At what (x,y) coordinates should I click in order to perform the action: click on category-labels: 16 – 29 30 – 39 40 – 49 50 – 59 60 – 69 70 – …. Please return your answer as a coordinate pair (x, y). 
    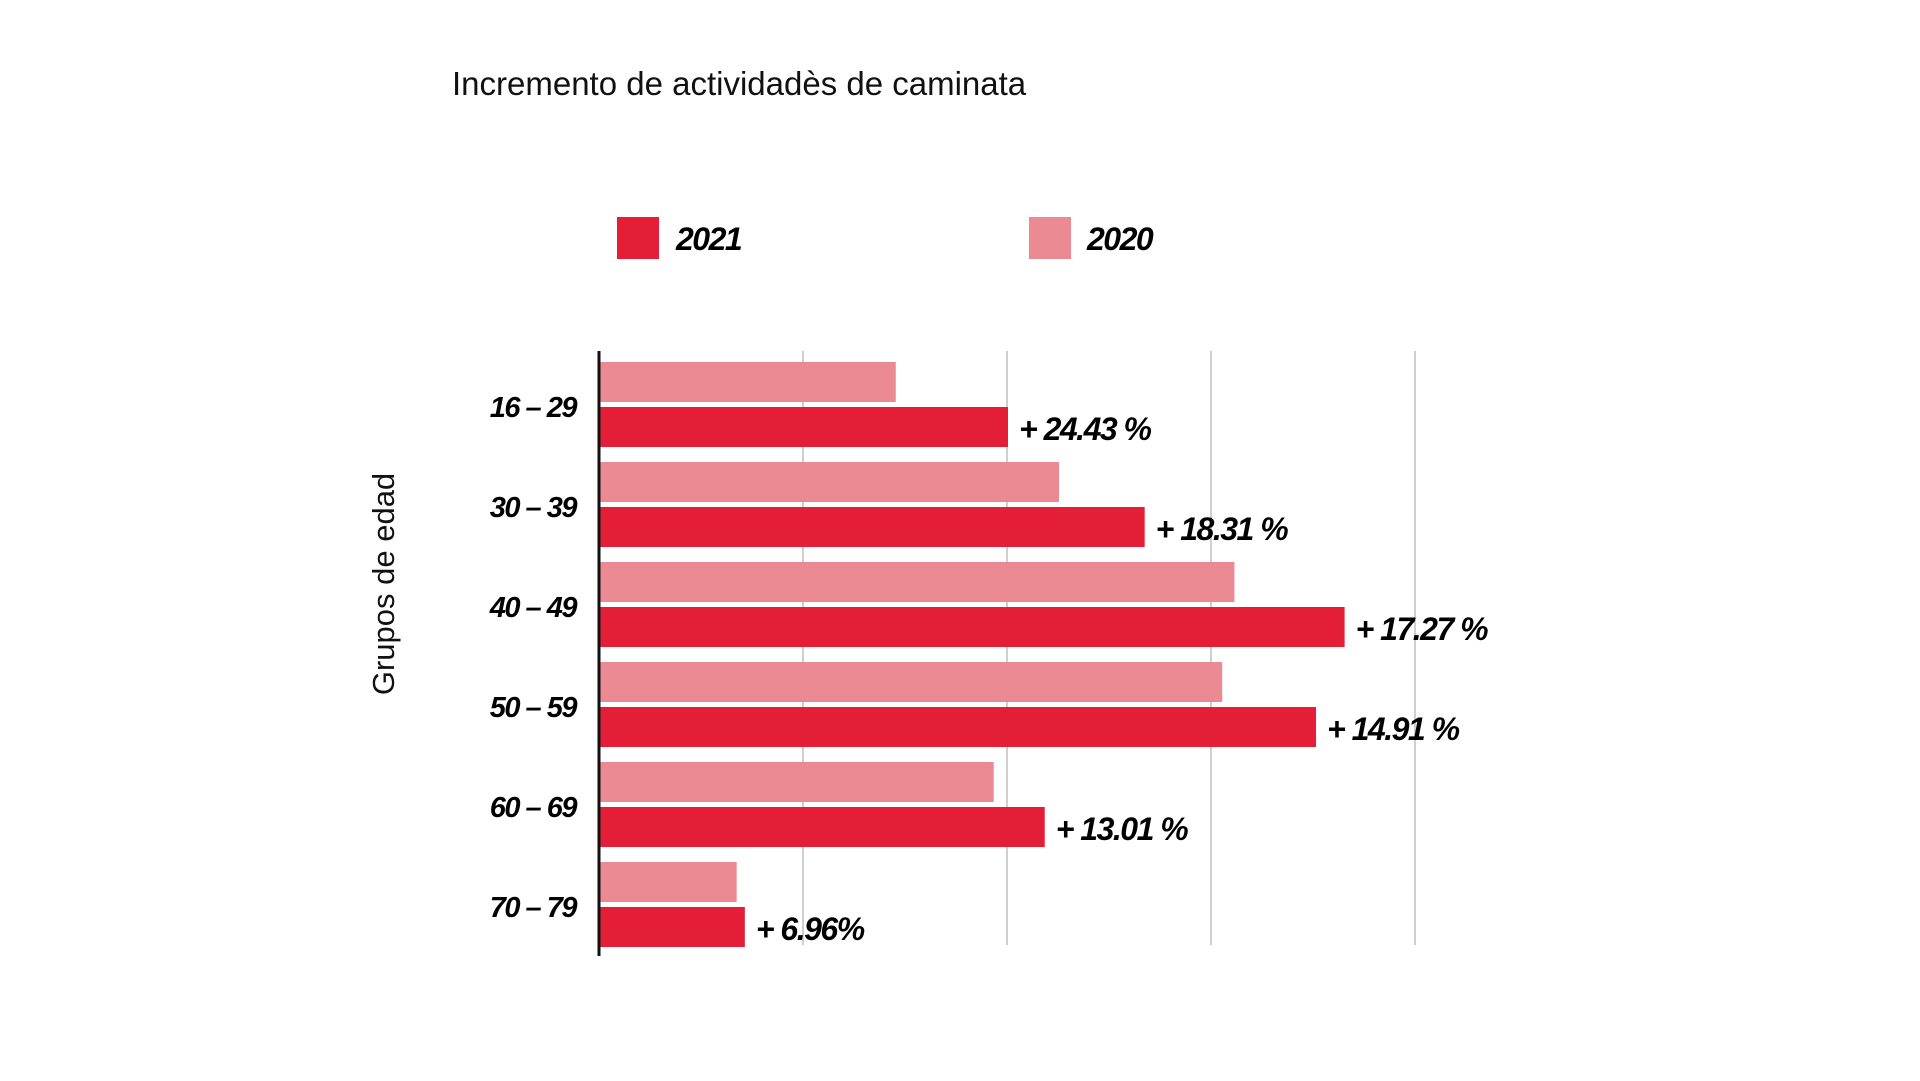
    Looking at the image, I should click on (534, 658).